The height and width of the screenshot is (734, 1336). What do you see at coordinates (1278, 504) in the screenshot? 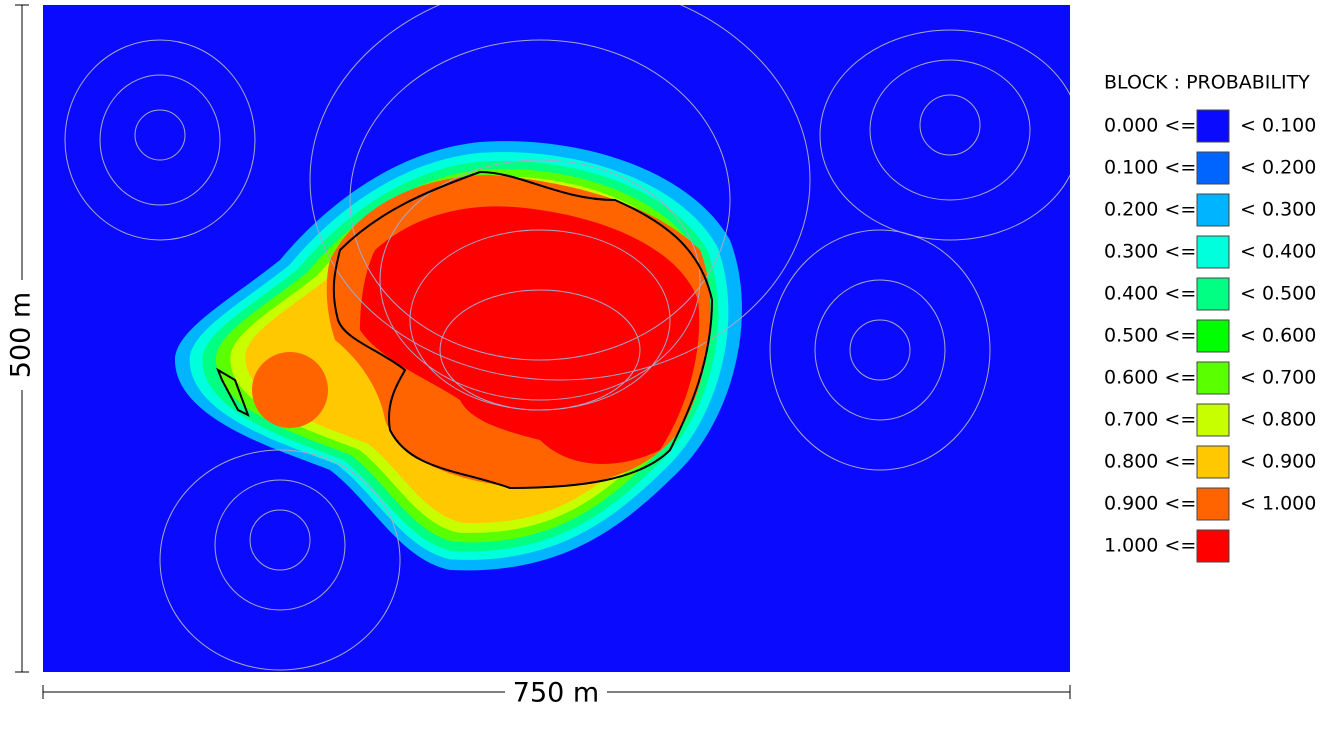
I see `legend-to: < 1.000` at bounding box center [1278, 504].